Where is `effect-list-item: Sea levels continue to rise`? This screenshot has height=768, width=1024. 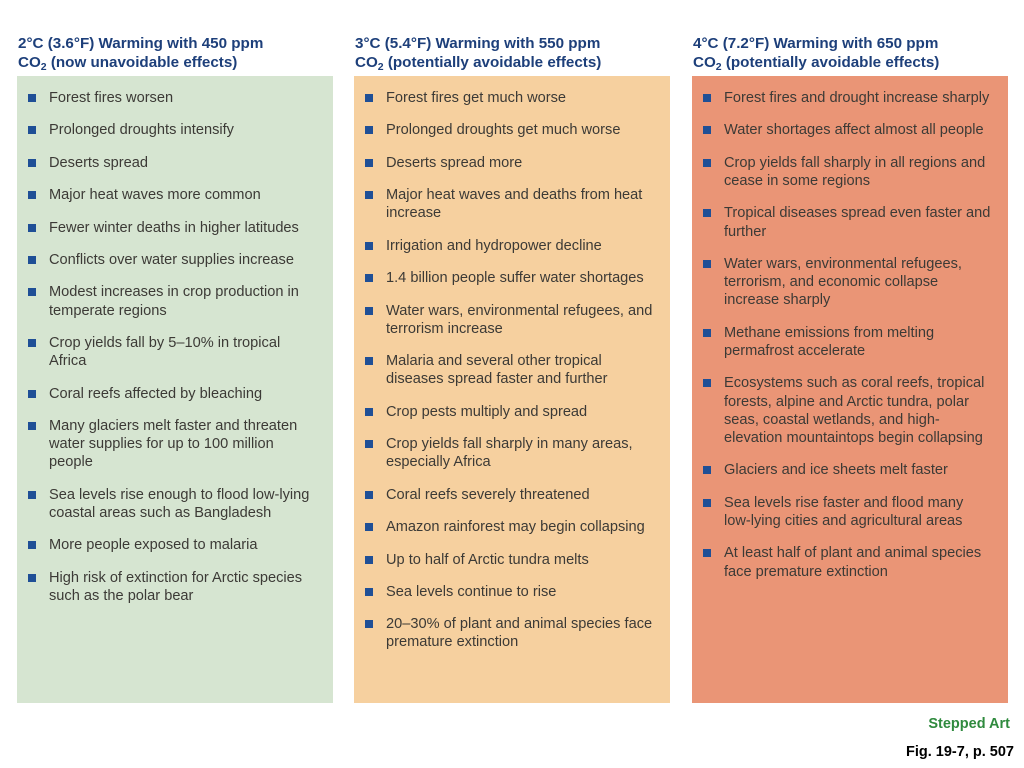
effect-list-item: Sea levels continue to rise is located at coordinates (510, 592).